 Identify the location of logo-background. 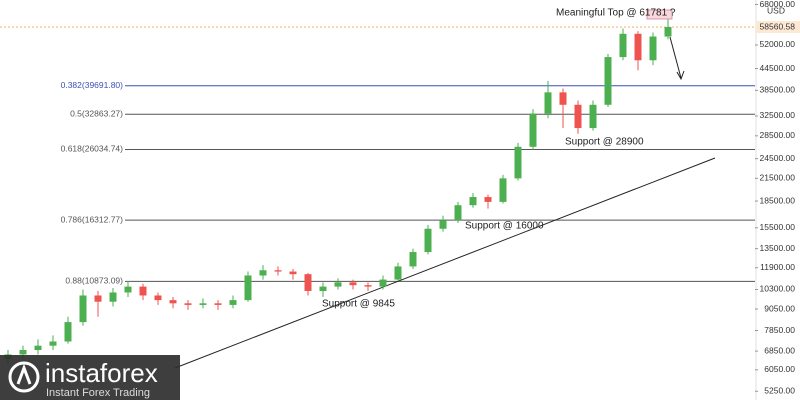
(90, 377).